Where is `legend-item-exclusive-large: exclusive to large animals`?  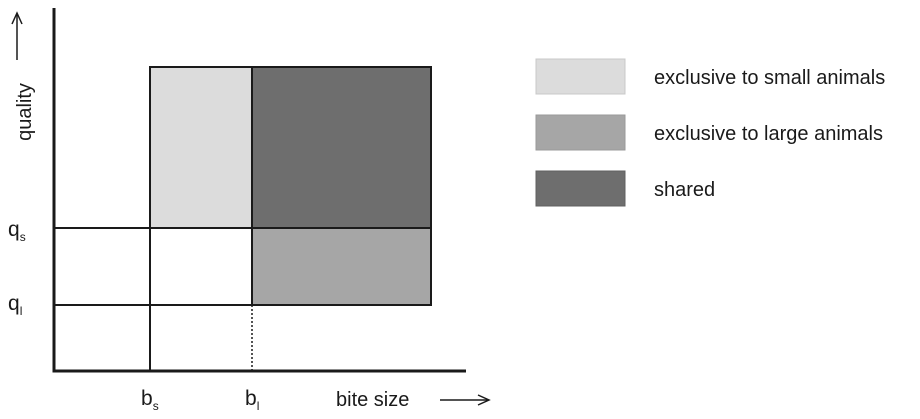
legend-item-exclusive-large: exclusive to large animals is located at coordinates (709, 132).